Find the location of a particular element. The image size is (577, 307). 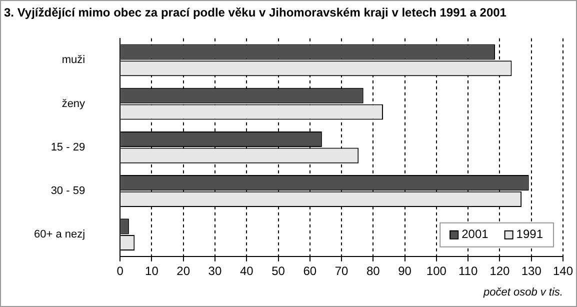

y-tick-label: ženy is located at coordinates (74, 104).